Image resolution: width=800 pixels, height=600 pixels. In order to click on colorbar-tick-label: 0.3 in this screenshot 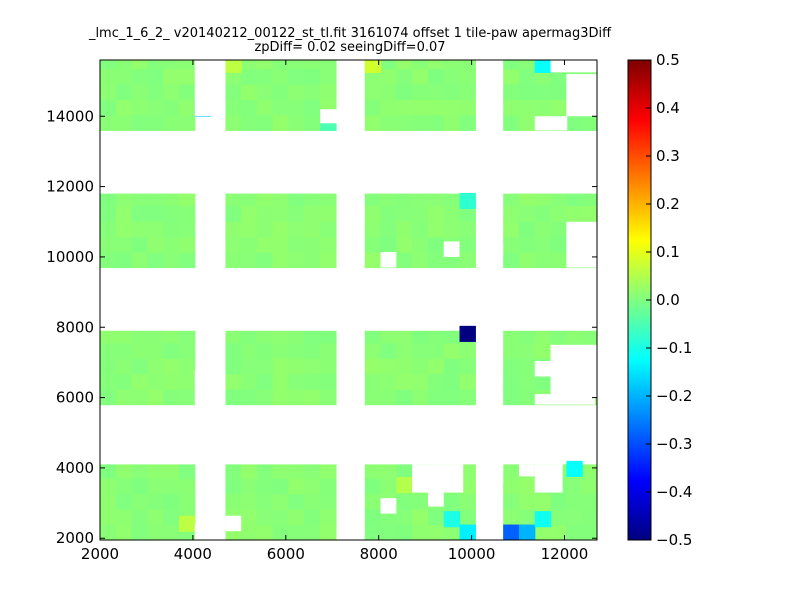, I will do `click(668, 156)`.